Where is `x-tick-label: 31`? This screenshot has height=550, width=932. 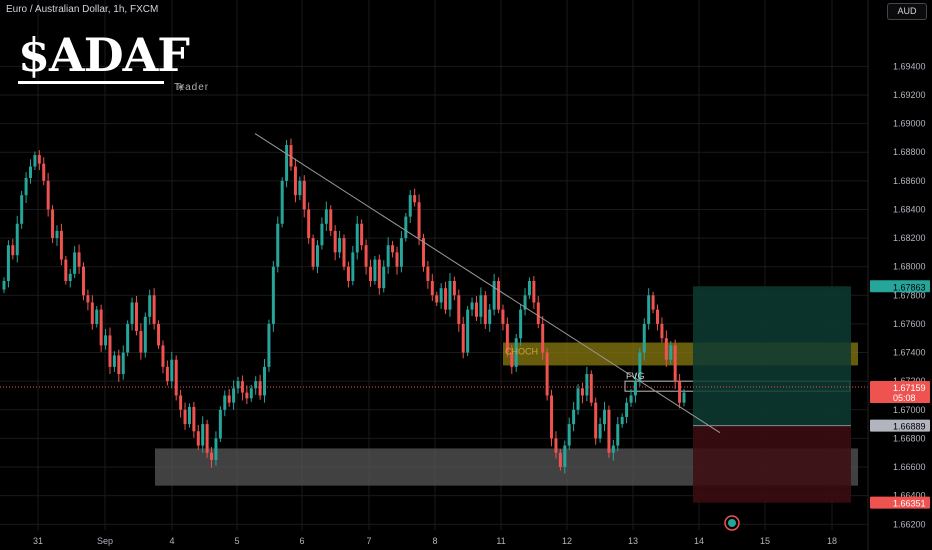
x-tick-label: 31 is located at coordinates (38, 541).